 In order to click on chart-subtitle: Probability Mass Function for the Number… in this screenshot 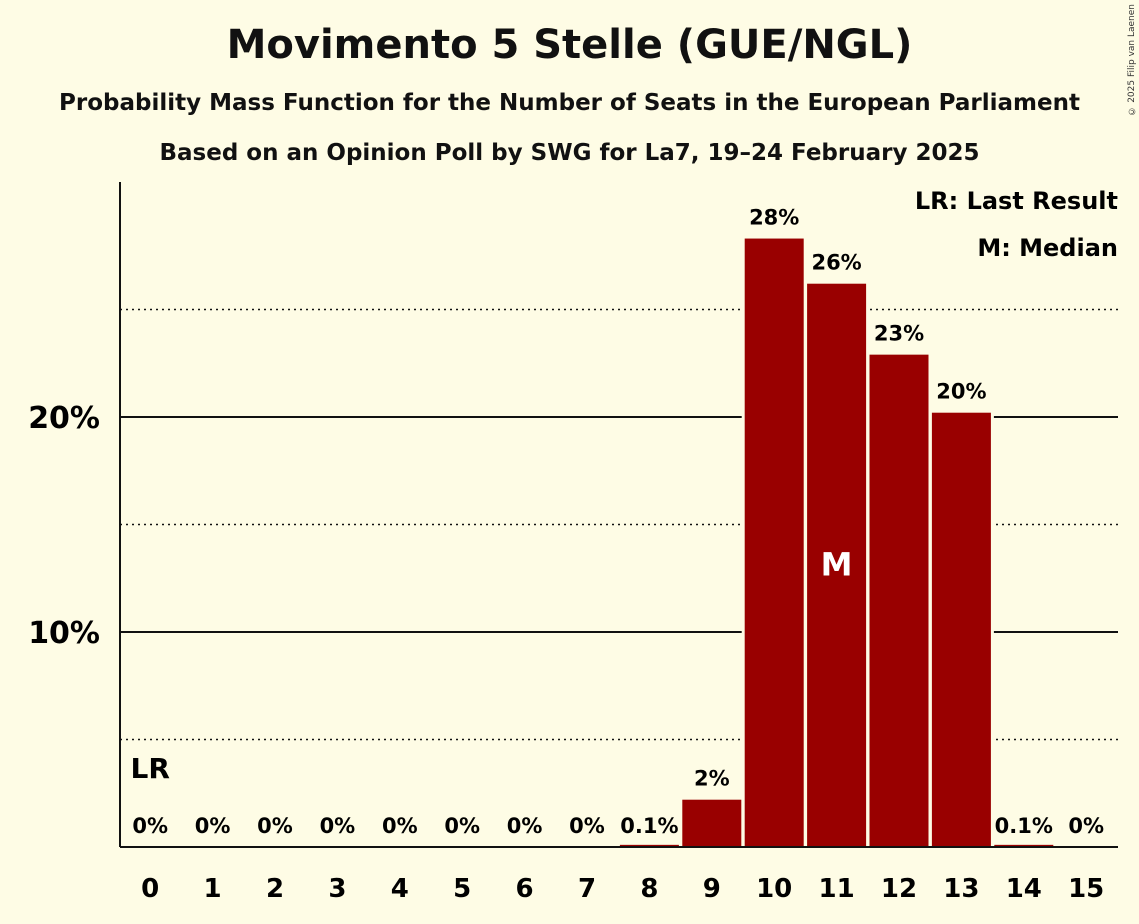, I will do `click(569, 103)`.